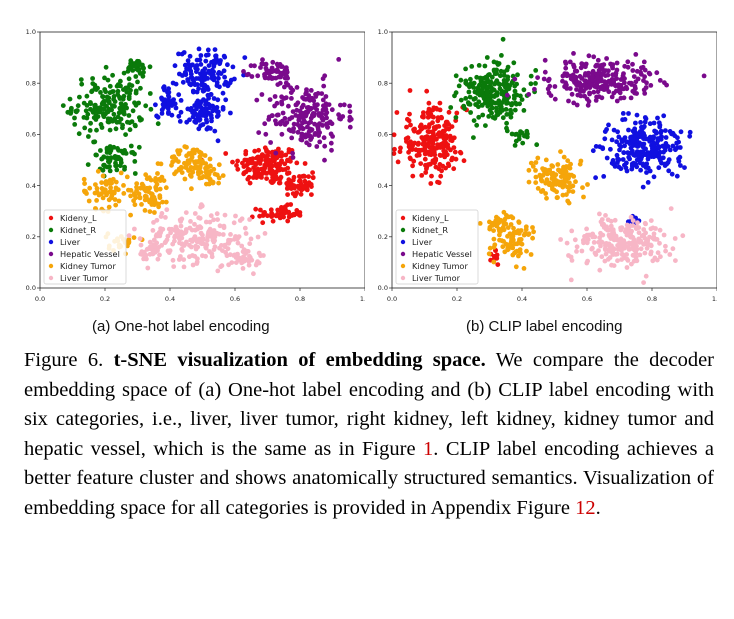 Image resolution: width=734 pixels, height=619 pixels. Describe the element at coordinates (31, 186) in the screenshot. I see `plot-a-ytick-label: 0.4` at that location.